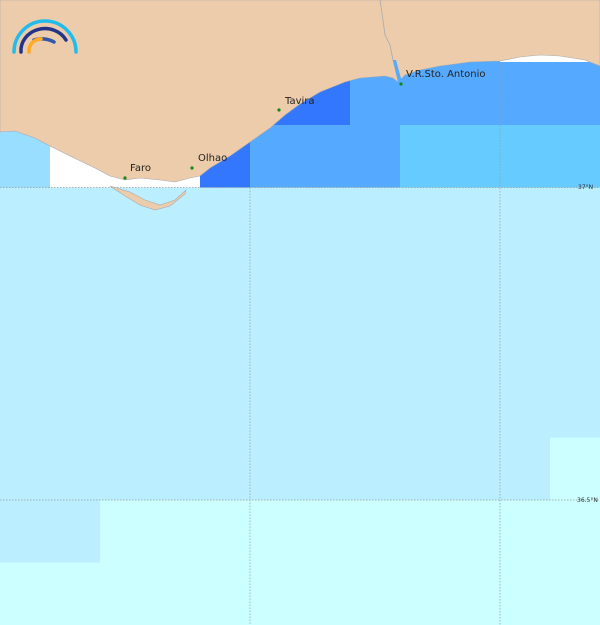  I want to click on barrier-islands, so click(148, 198).